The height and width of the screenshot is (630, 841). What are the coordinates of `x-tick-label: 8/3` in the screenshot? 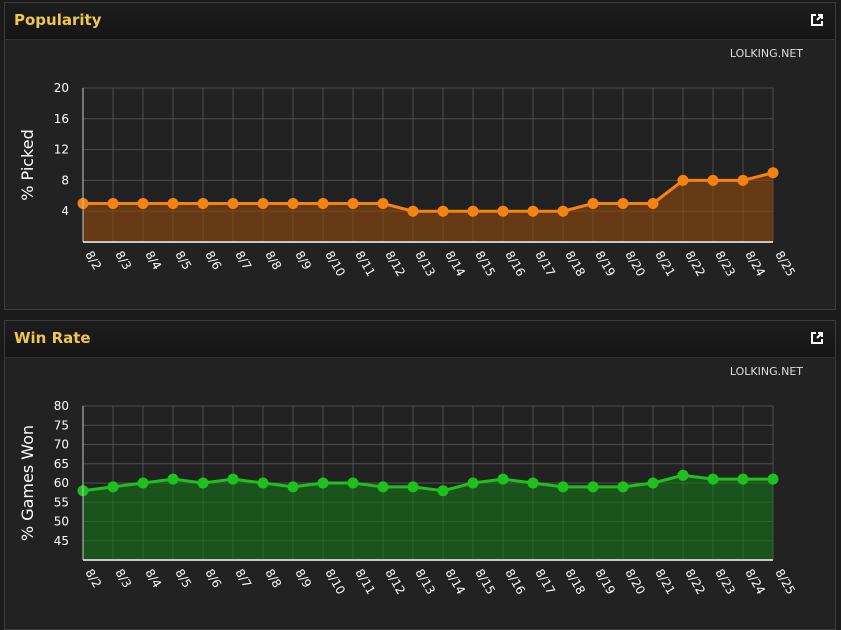 It's located at (123, 579).